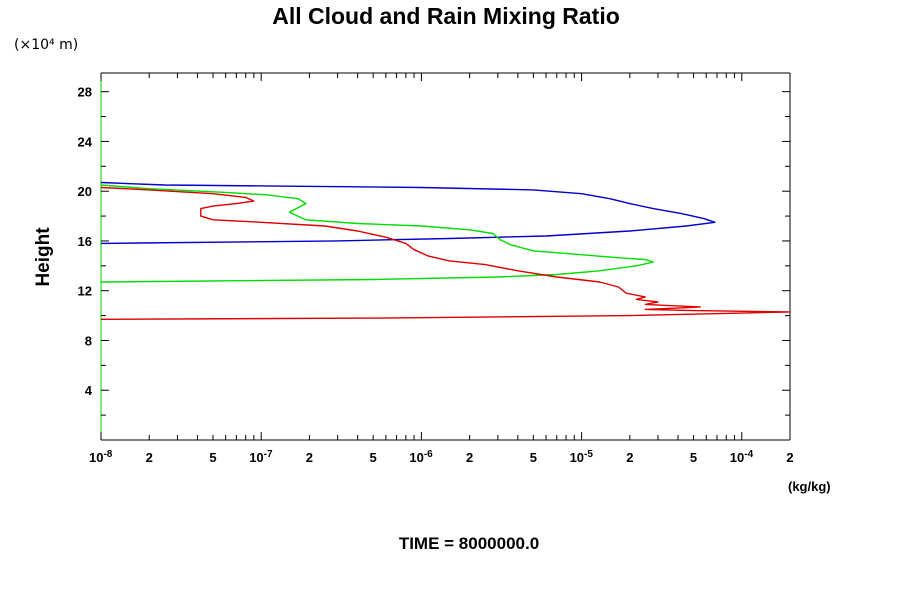 Image resolution: width=900 pixels, height=600 pixels. I want to click on y-unit-label: (×10⁴ m), so click(46, 45).